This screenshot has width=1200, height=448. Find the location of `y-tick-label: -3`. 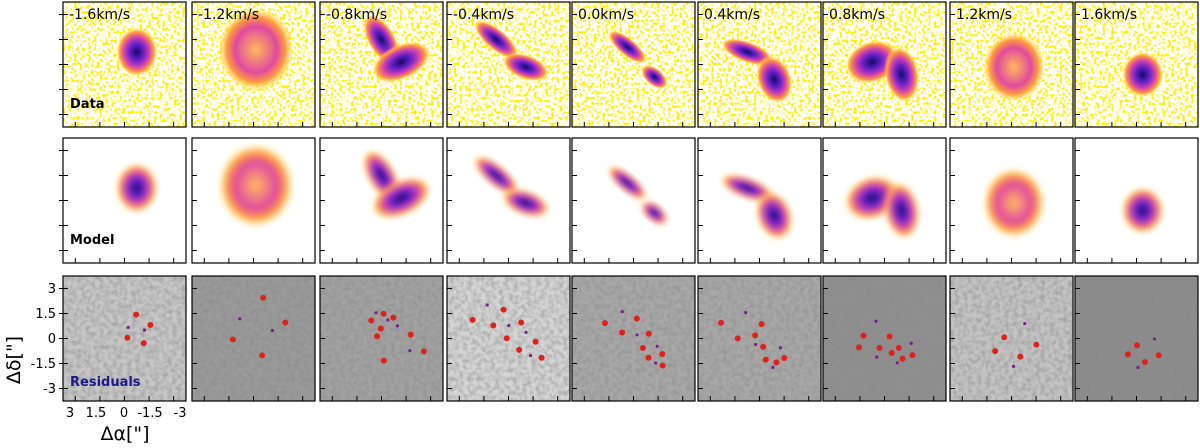

y-tick-label: -3 is located at coordinates (49, 389).